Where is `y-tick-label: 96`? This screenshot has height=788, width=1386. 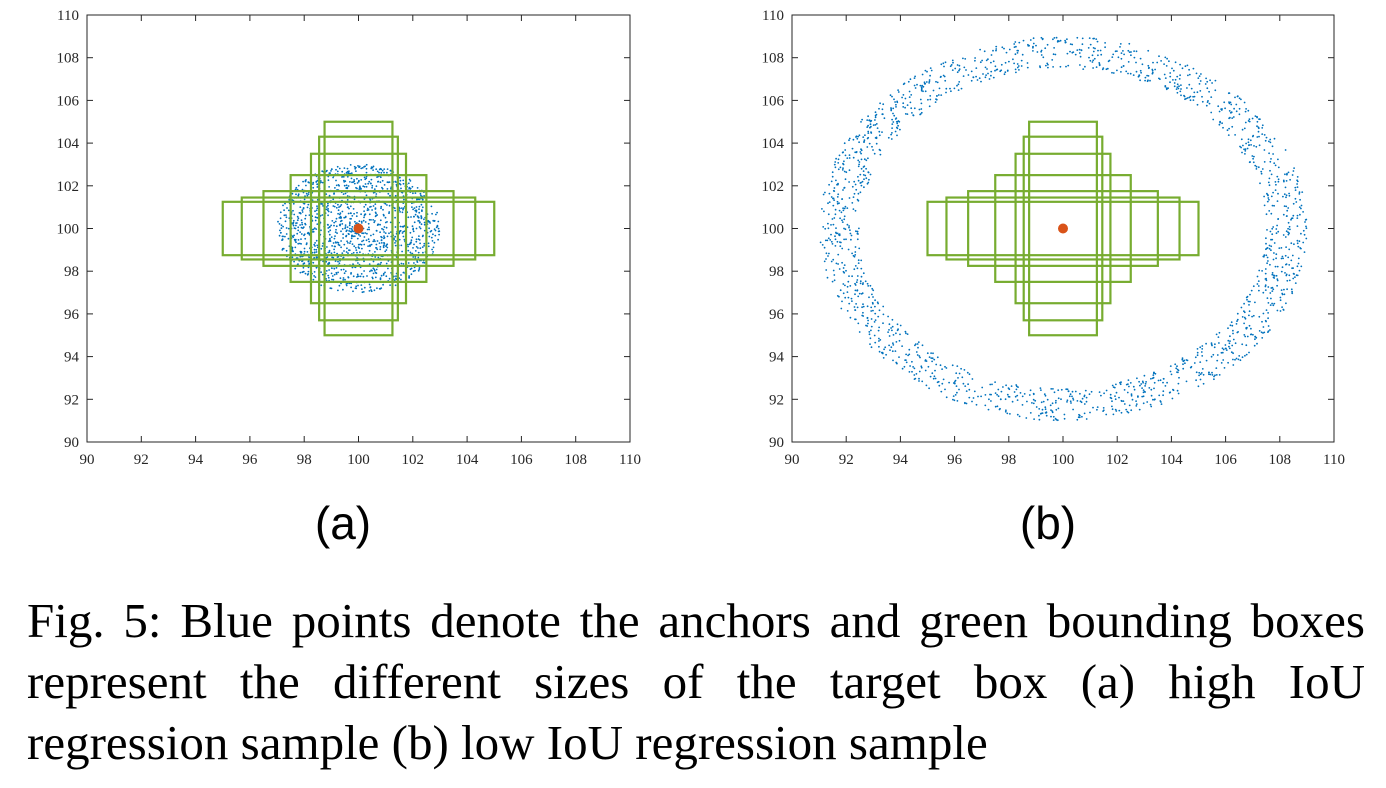
y-tick-label: 96 is located at coordinates (777, 315).